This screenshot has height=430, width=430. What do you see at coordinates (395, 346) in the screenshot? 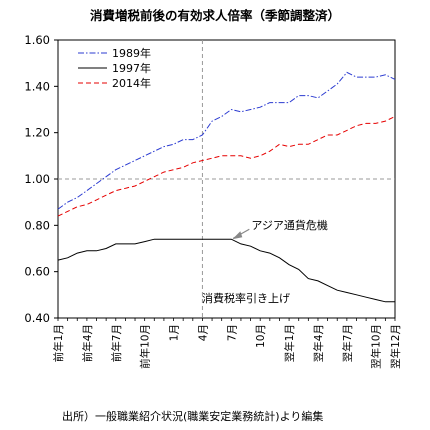
I see `x-tick-label: 翌年12月` at bounding box center [395, 346].